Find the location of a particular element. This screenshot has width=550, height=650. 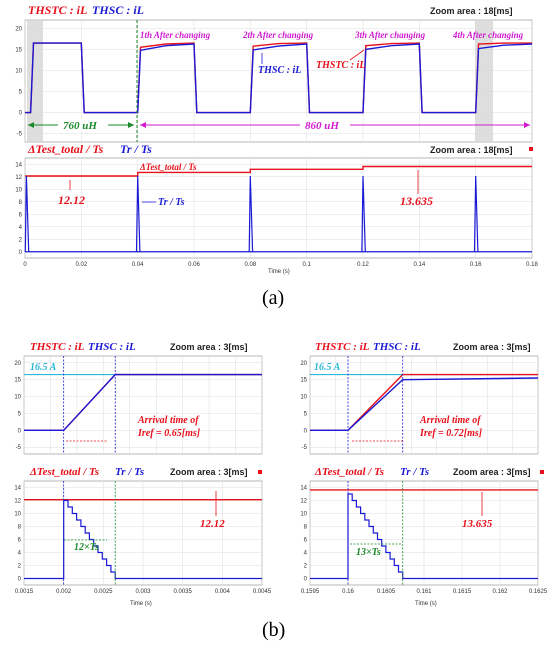

x-tick-labels: 0 0.02 0.04 0.06 0.08 0.1 0.12 0.14 0.16 0.18 is located at coordinates (280, 265).